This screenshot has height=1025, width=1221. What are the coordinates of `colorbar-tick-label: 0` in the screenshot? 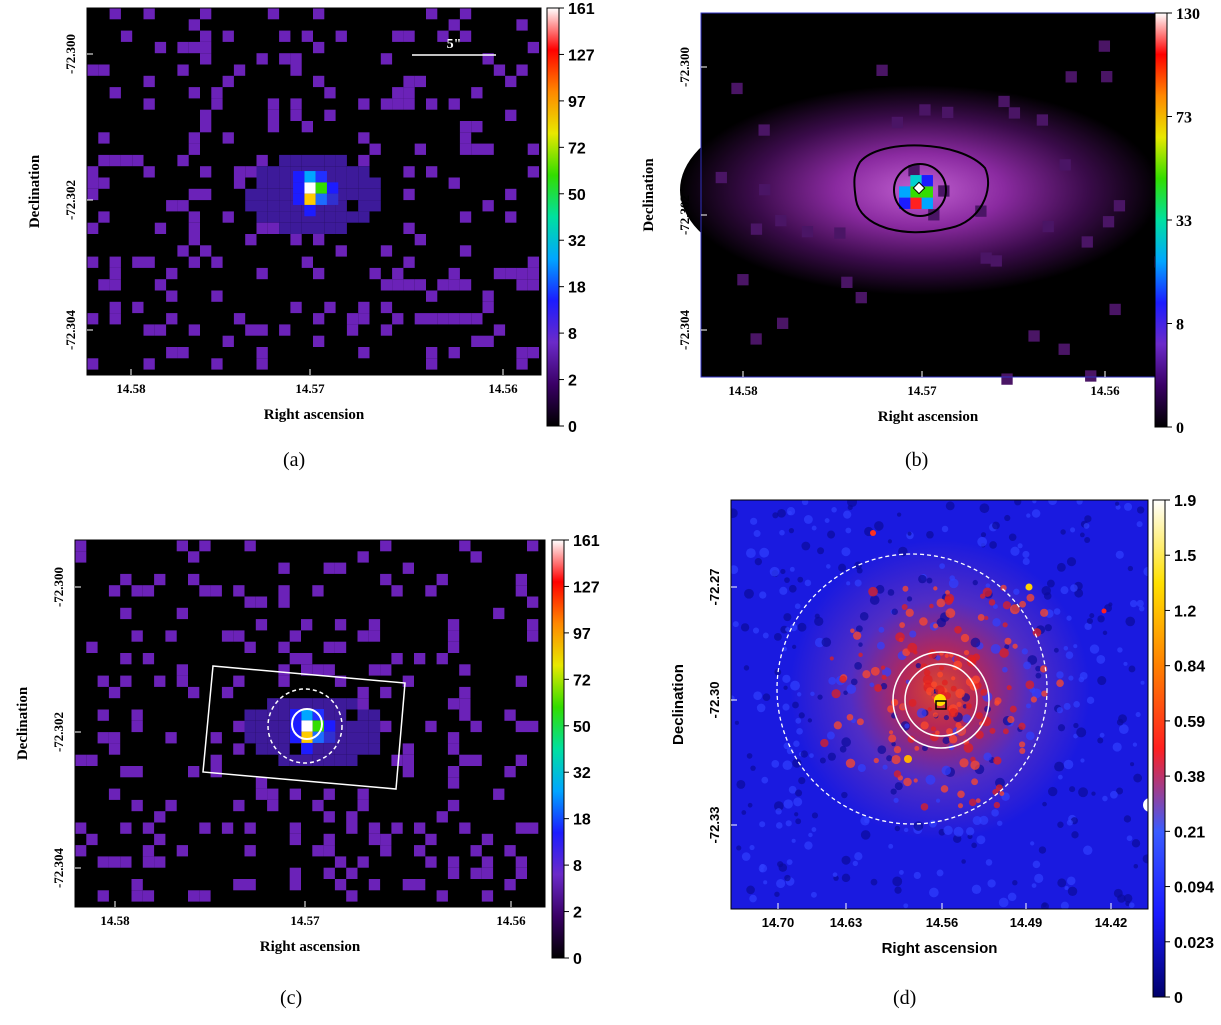 It's located at (1180, 428).